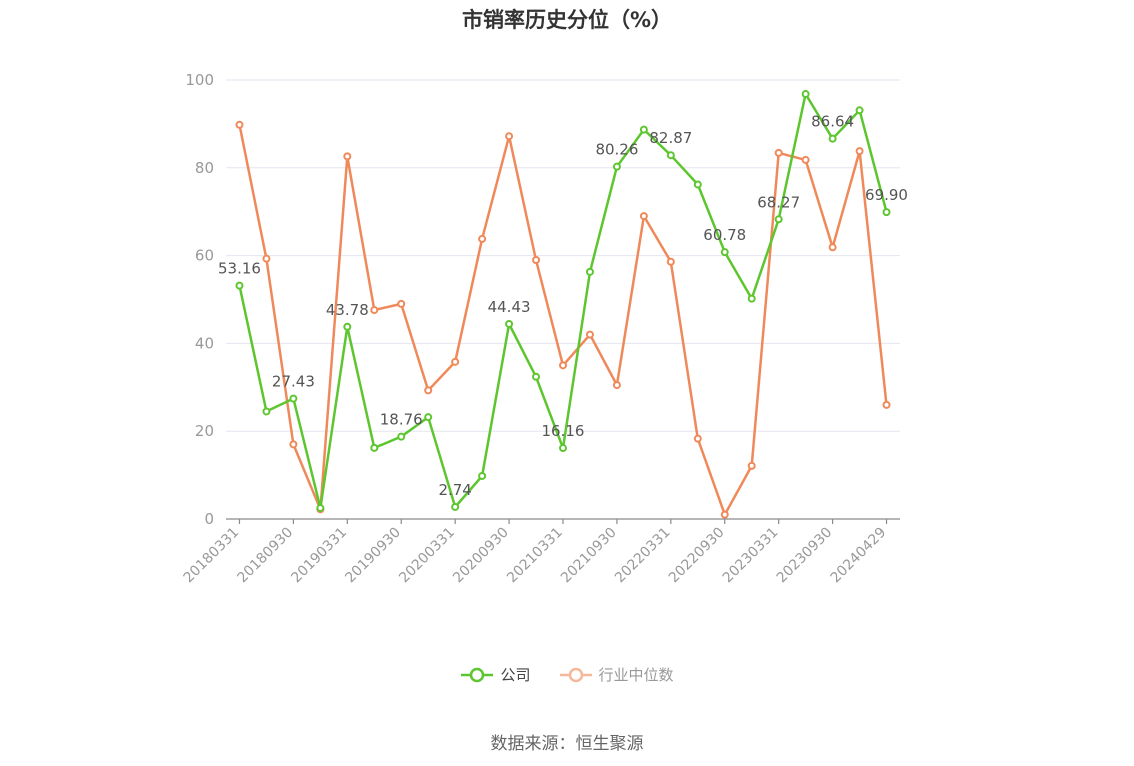  Describe the element at coordinates (670, 138) in the screenshot. I see `data-label: 82.87` at that location.